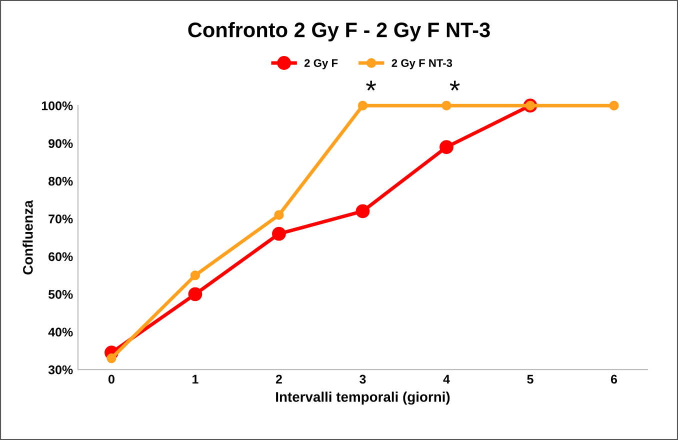  What do you see at coordinates (422, 64) in the screenshot?
I see `legend-label: 2 Gy F NT-3` at bounding box center [422, 64].